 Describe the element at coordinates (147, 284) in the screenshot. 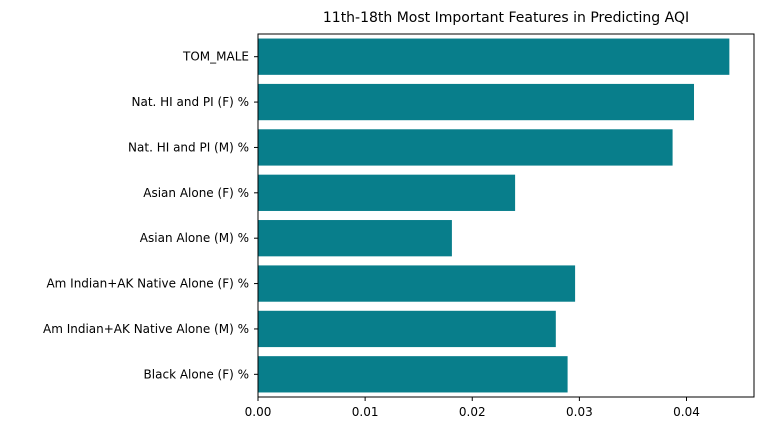

I see `y-tick-label: Am Indian+AK Native Alone (F) %` at that location.